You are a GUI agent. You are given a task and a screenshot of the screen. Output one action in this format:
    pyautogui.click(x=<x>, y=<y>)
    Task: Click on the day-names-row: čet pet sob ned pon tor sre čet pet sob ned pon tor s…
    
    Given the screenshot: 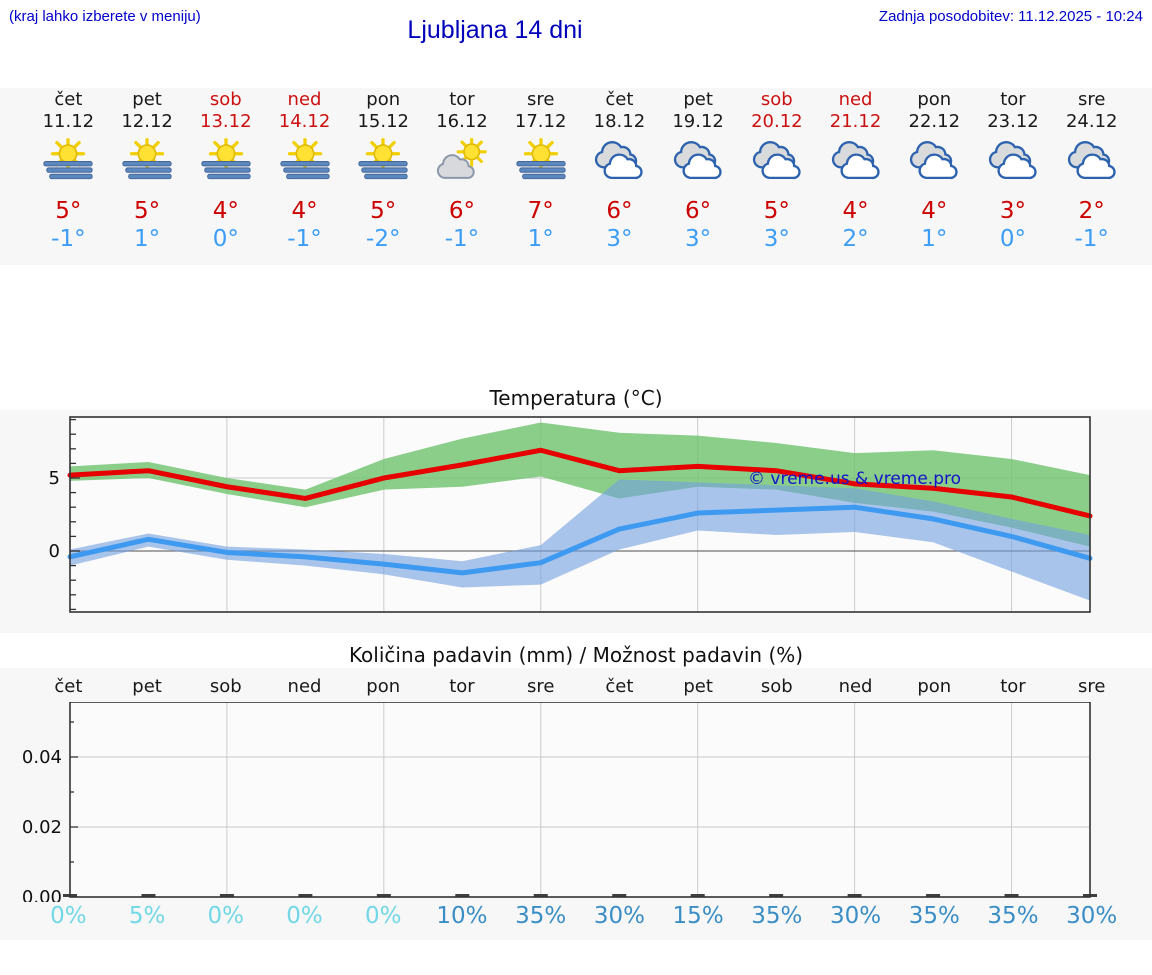 What is the action you would take?
    pyautogui.click(x=580, y=100)
    